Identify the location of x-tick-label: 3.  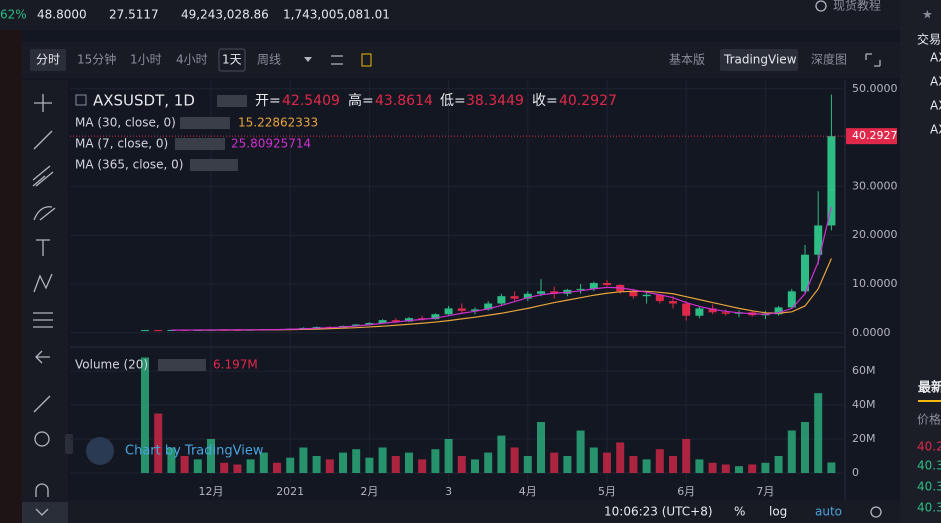
(448, 491).